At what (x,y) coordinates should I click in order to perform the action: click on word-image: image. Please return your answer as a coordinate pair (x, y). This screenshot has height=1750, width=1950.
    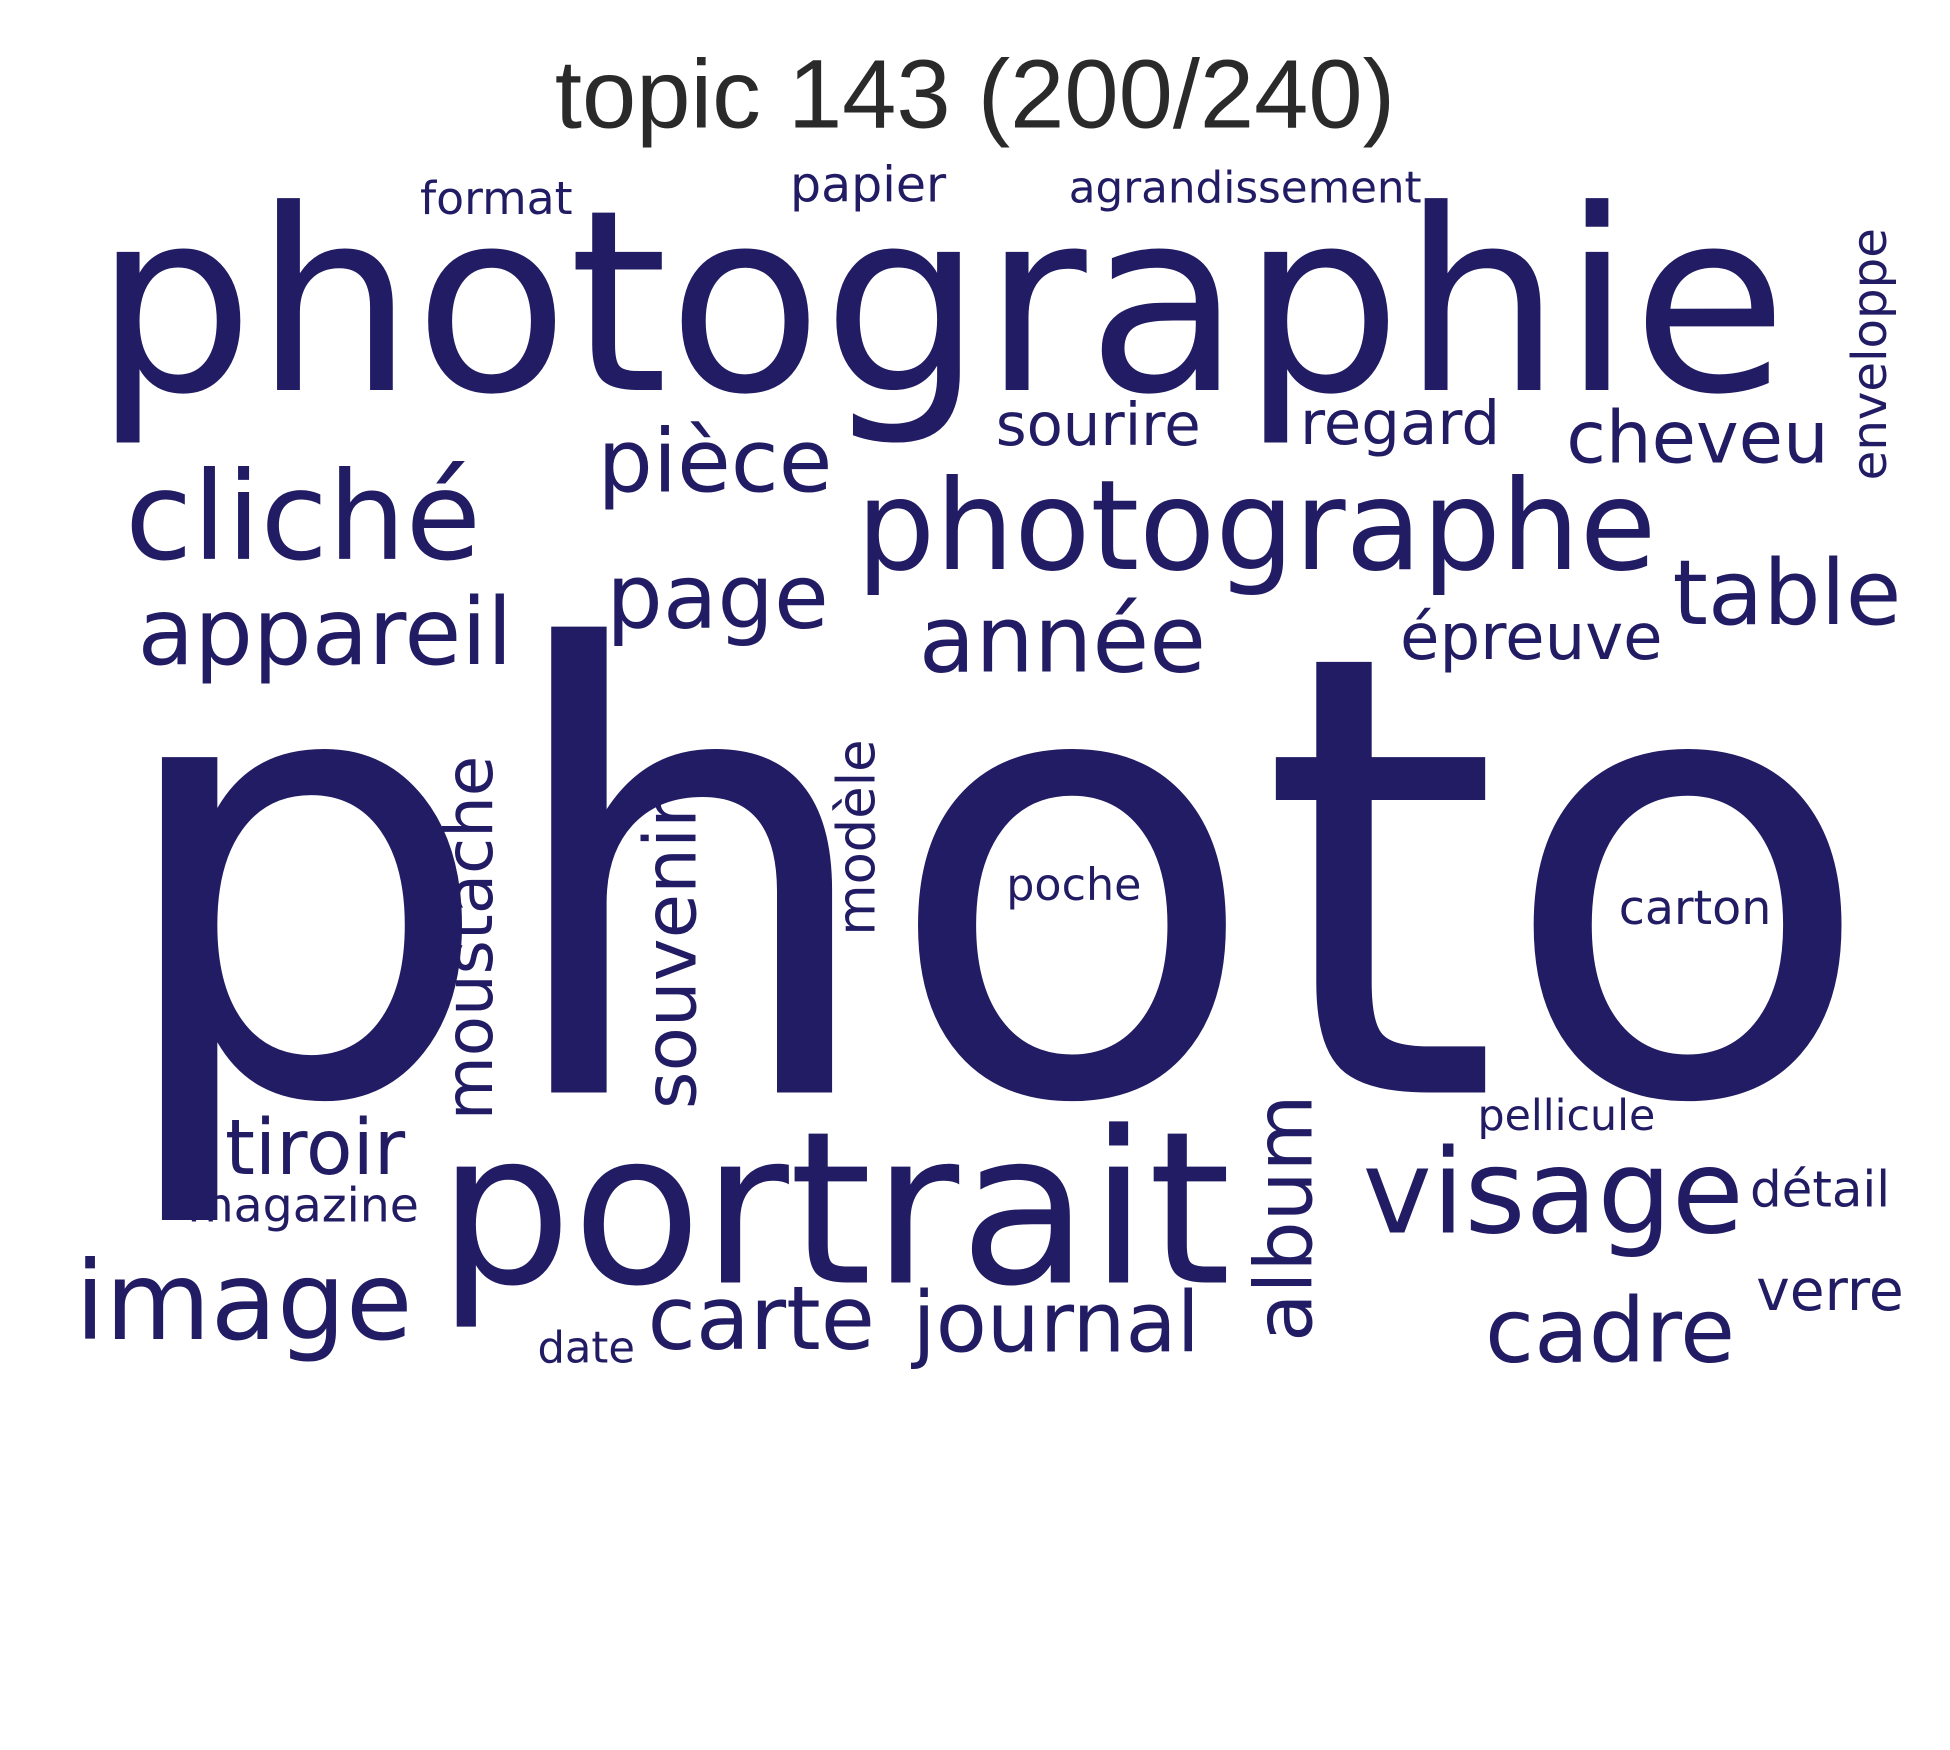
    Looking at the image, I should click on (243, 1303).